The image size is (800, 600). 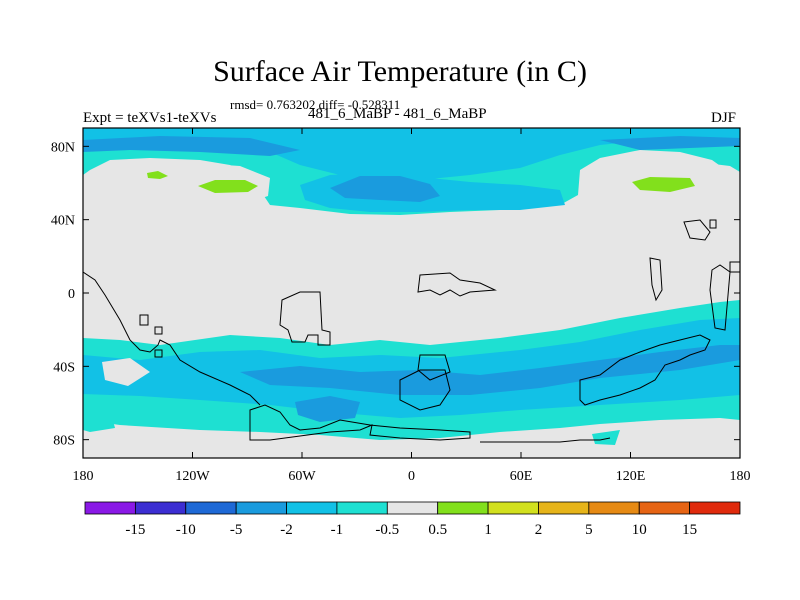 I want to click on north-warm-patch-east, so click(x=663, y=184).